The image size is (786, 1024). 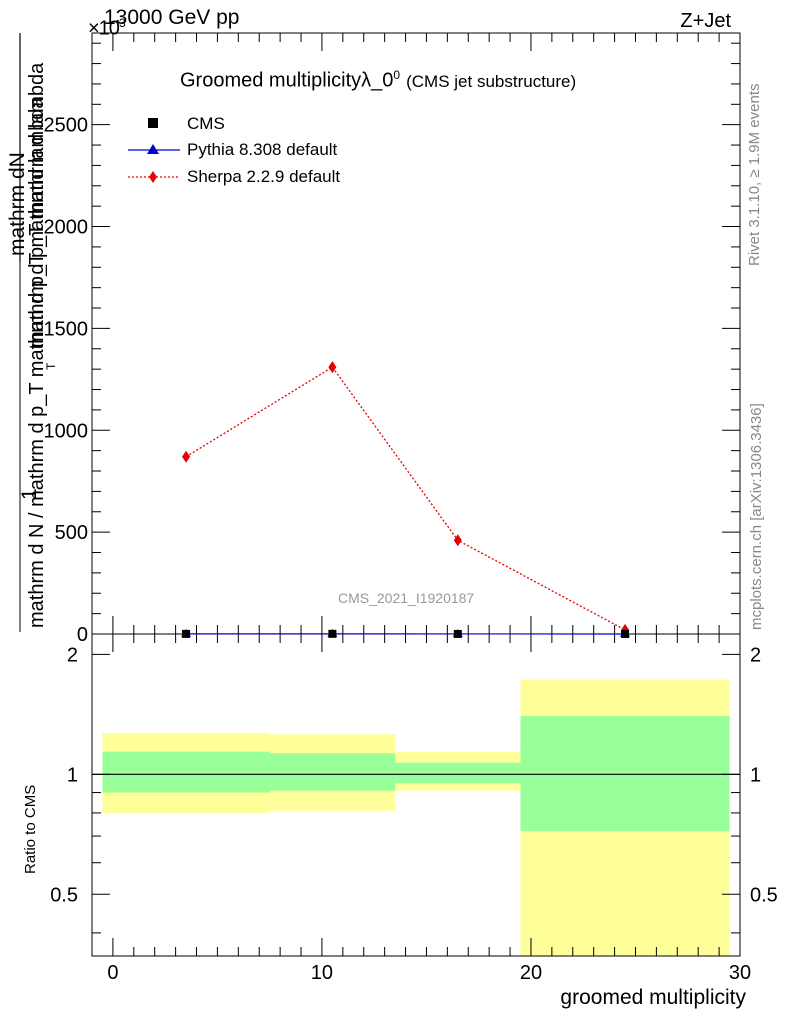 What do you see at coordinates (72, 655) in the screenshot?
I see `ratio-ytick-label-left: 2` at bounding box center [72, 655].